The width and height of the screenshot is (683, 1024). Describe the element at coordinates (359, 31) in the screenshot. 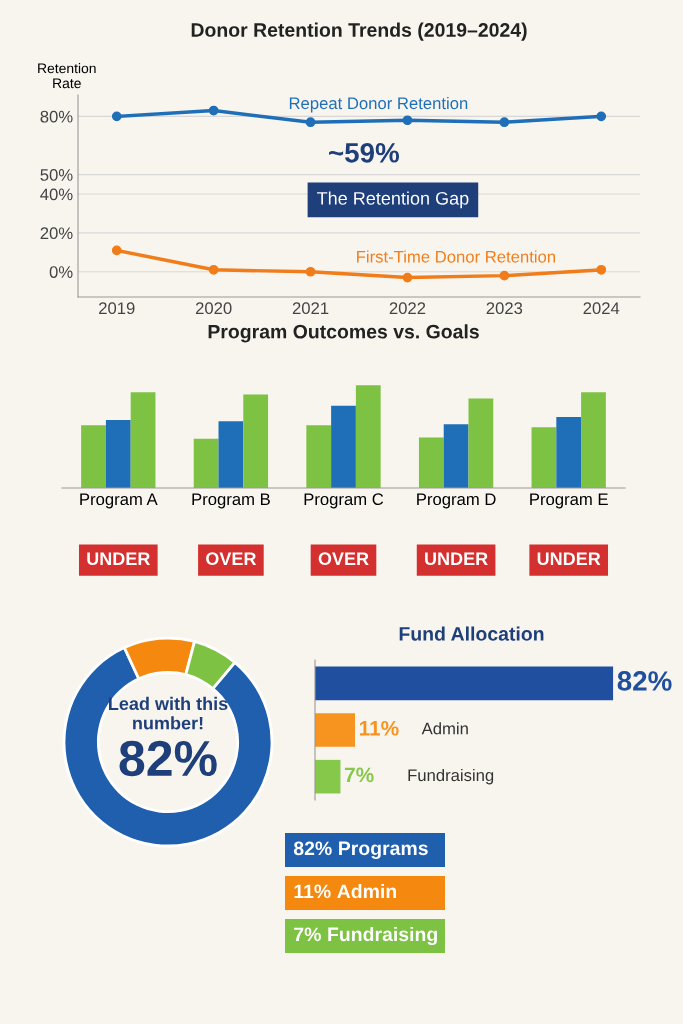

I see `chart-title: Donor Retention Trends (2019–2024)` at that location.